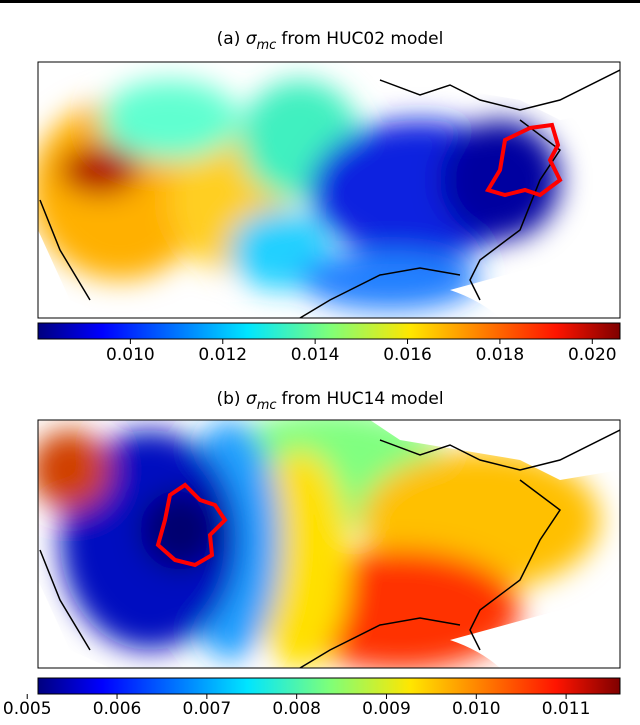 The height and width of the screenshot is (725, 640). I want to click on panel-title: (a) σmc from HUC02 model, so click(330, 41).